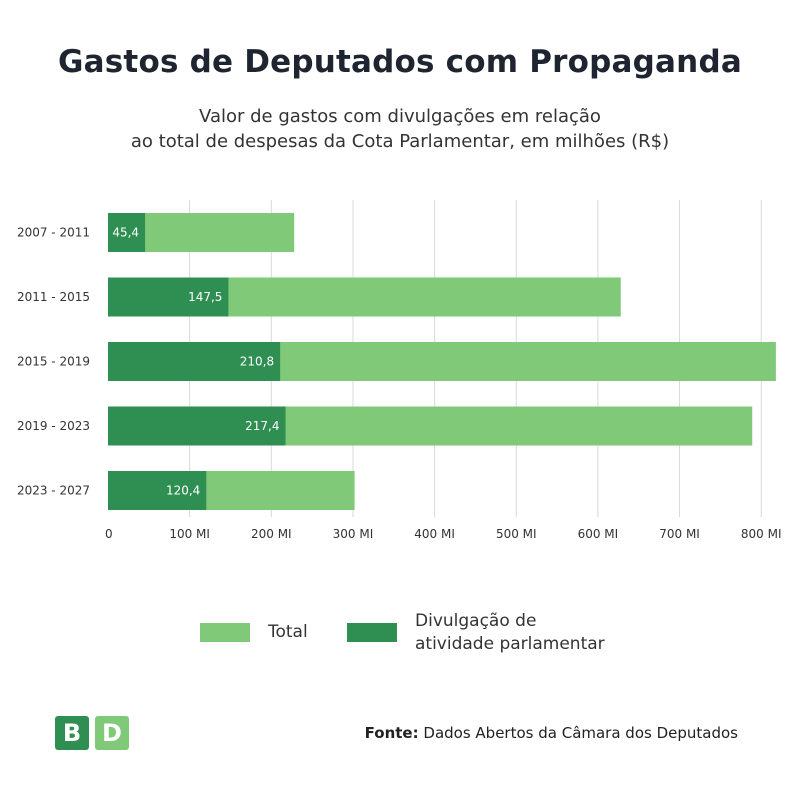  Describe the element at coordinates (679, 534) in the screenshot. I see `x-tick-label: 700 MI` at that location.